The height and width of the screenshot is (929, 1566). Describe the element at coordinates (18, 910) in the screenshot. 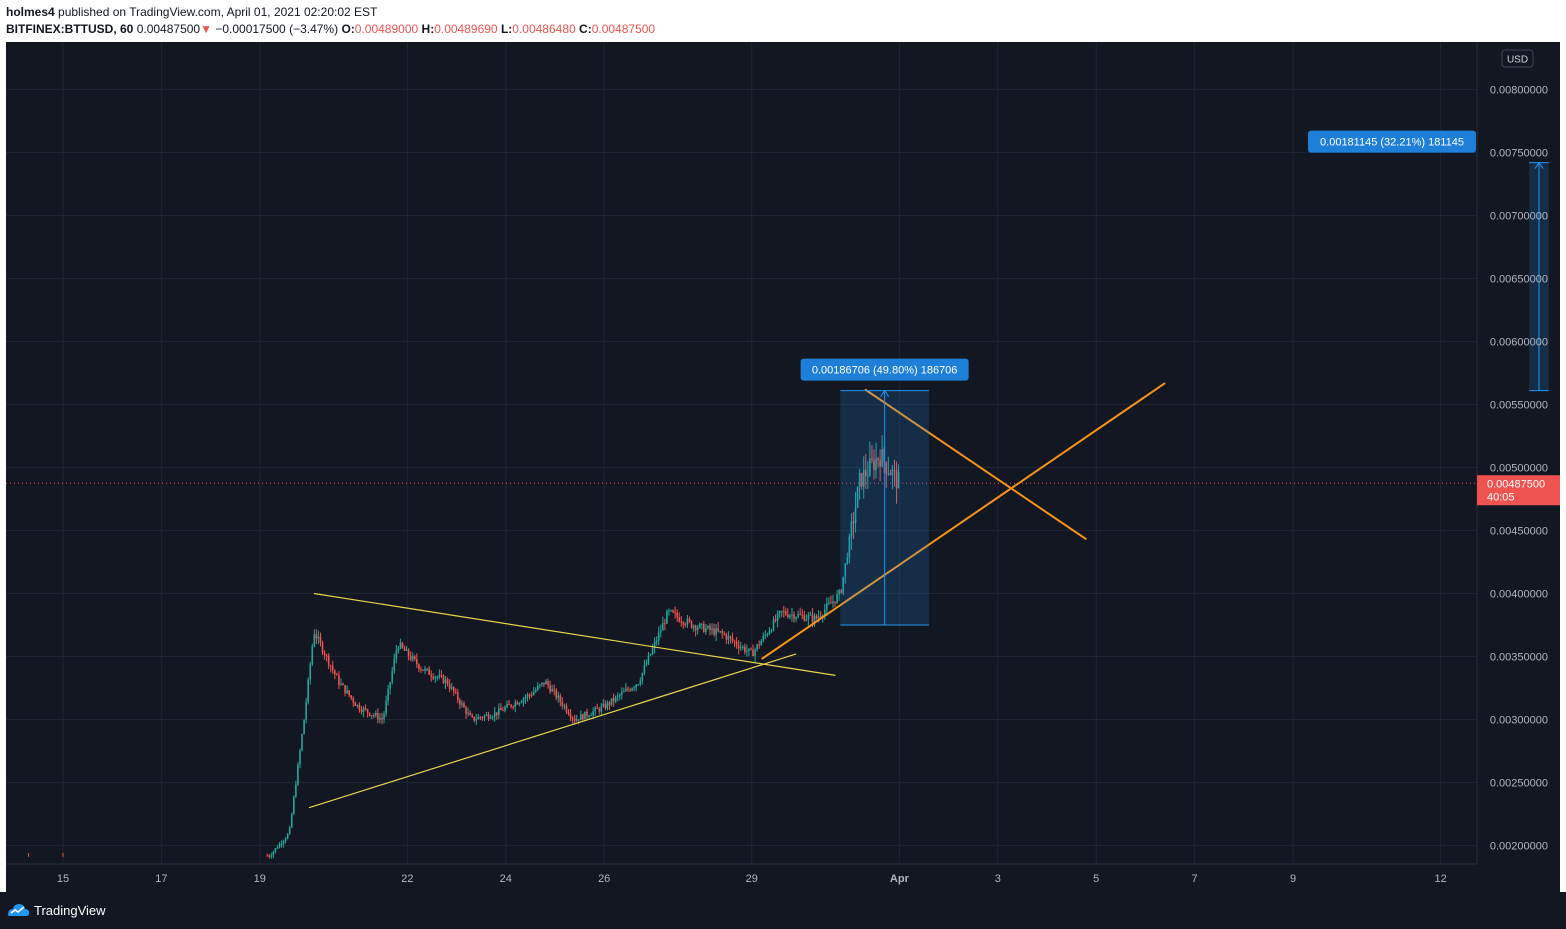

I see `tradingview-logo-icon` at that location.